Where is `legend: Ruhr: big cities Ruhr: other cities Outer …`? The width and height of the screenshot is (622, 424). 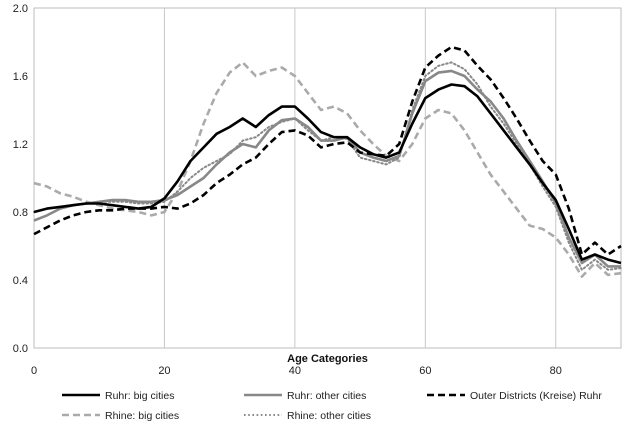
legend: Ruhr: big cities Ruhr: other cities Outer … is located at coordinates (332, 406).